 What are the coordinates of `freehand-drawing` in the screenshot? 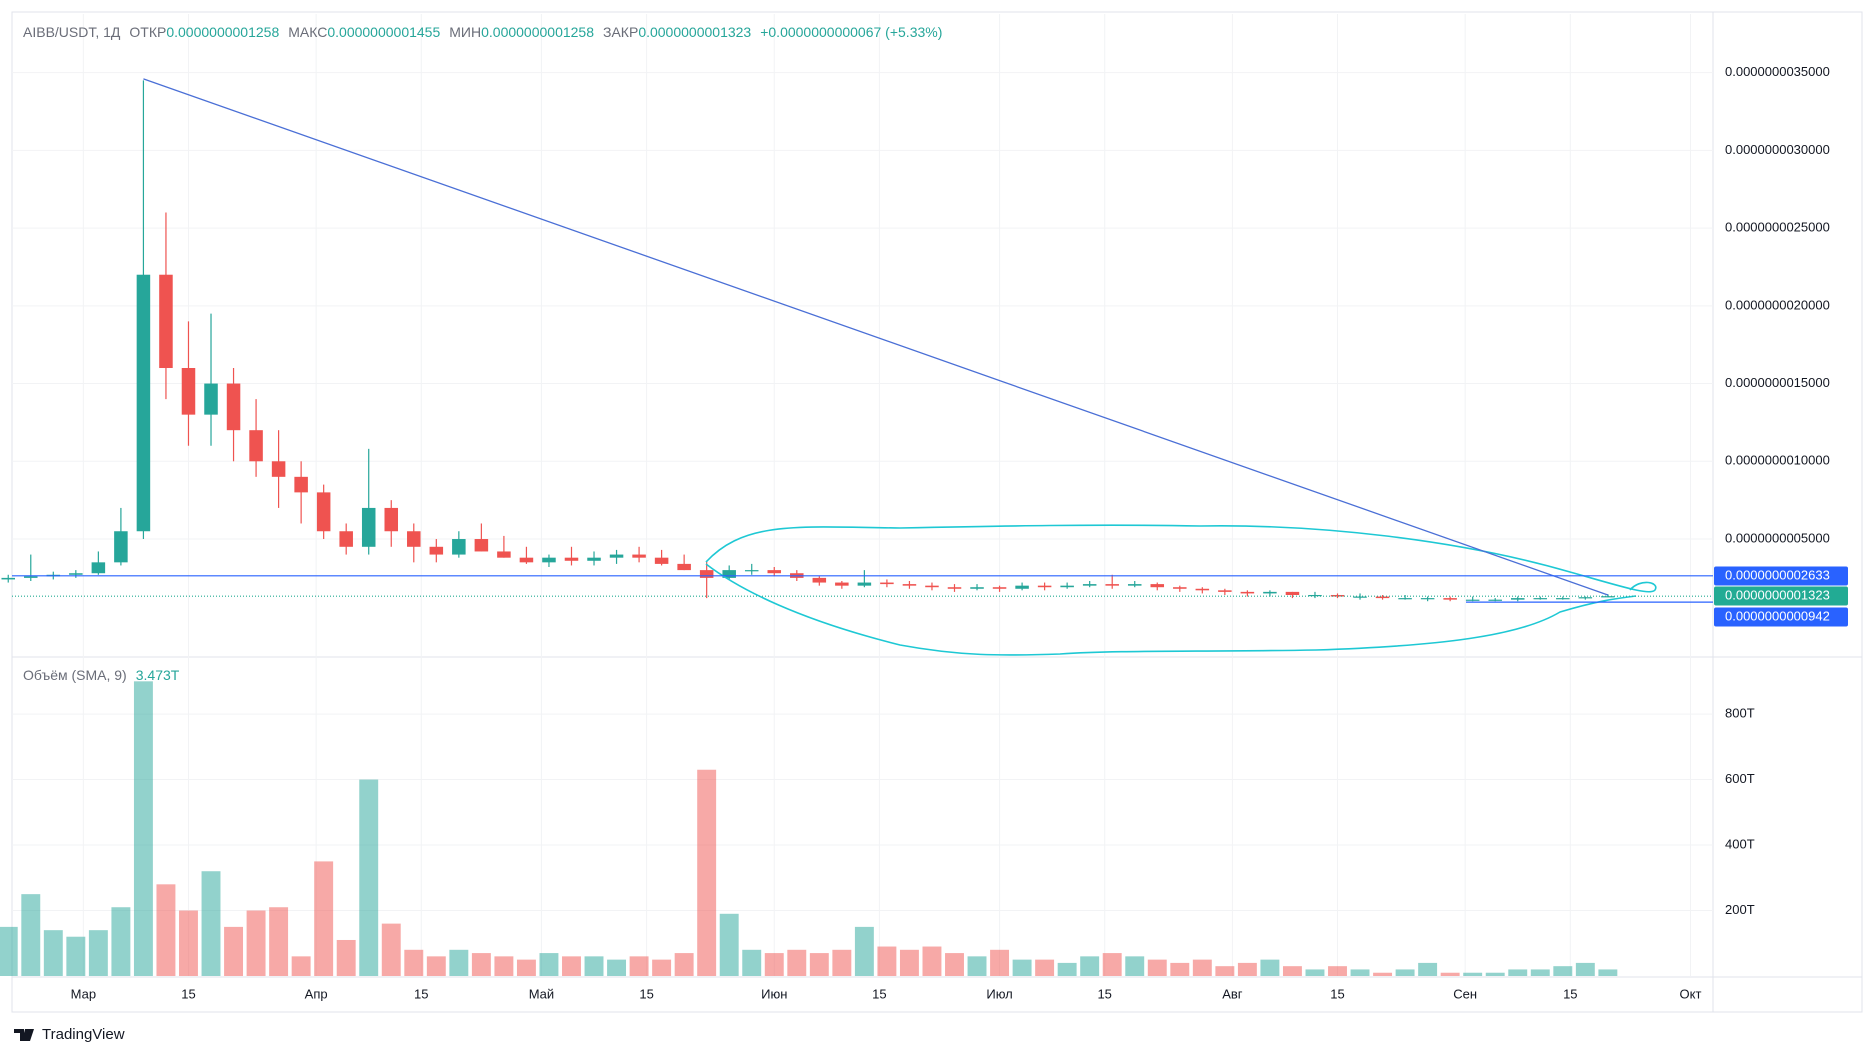 It's located at (1181, 590).